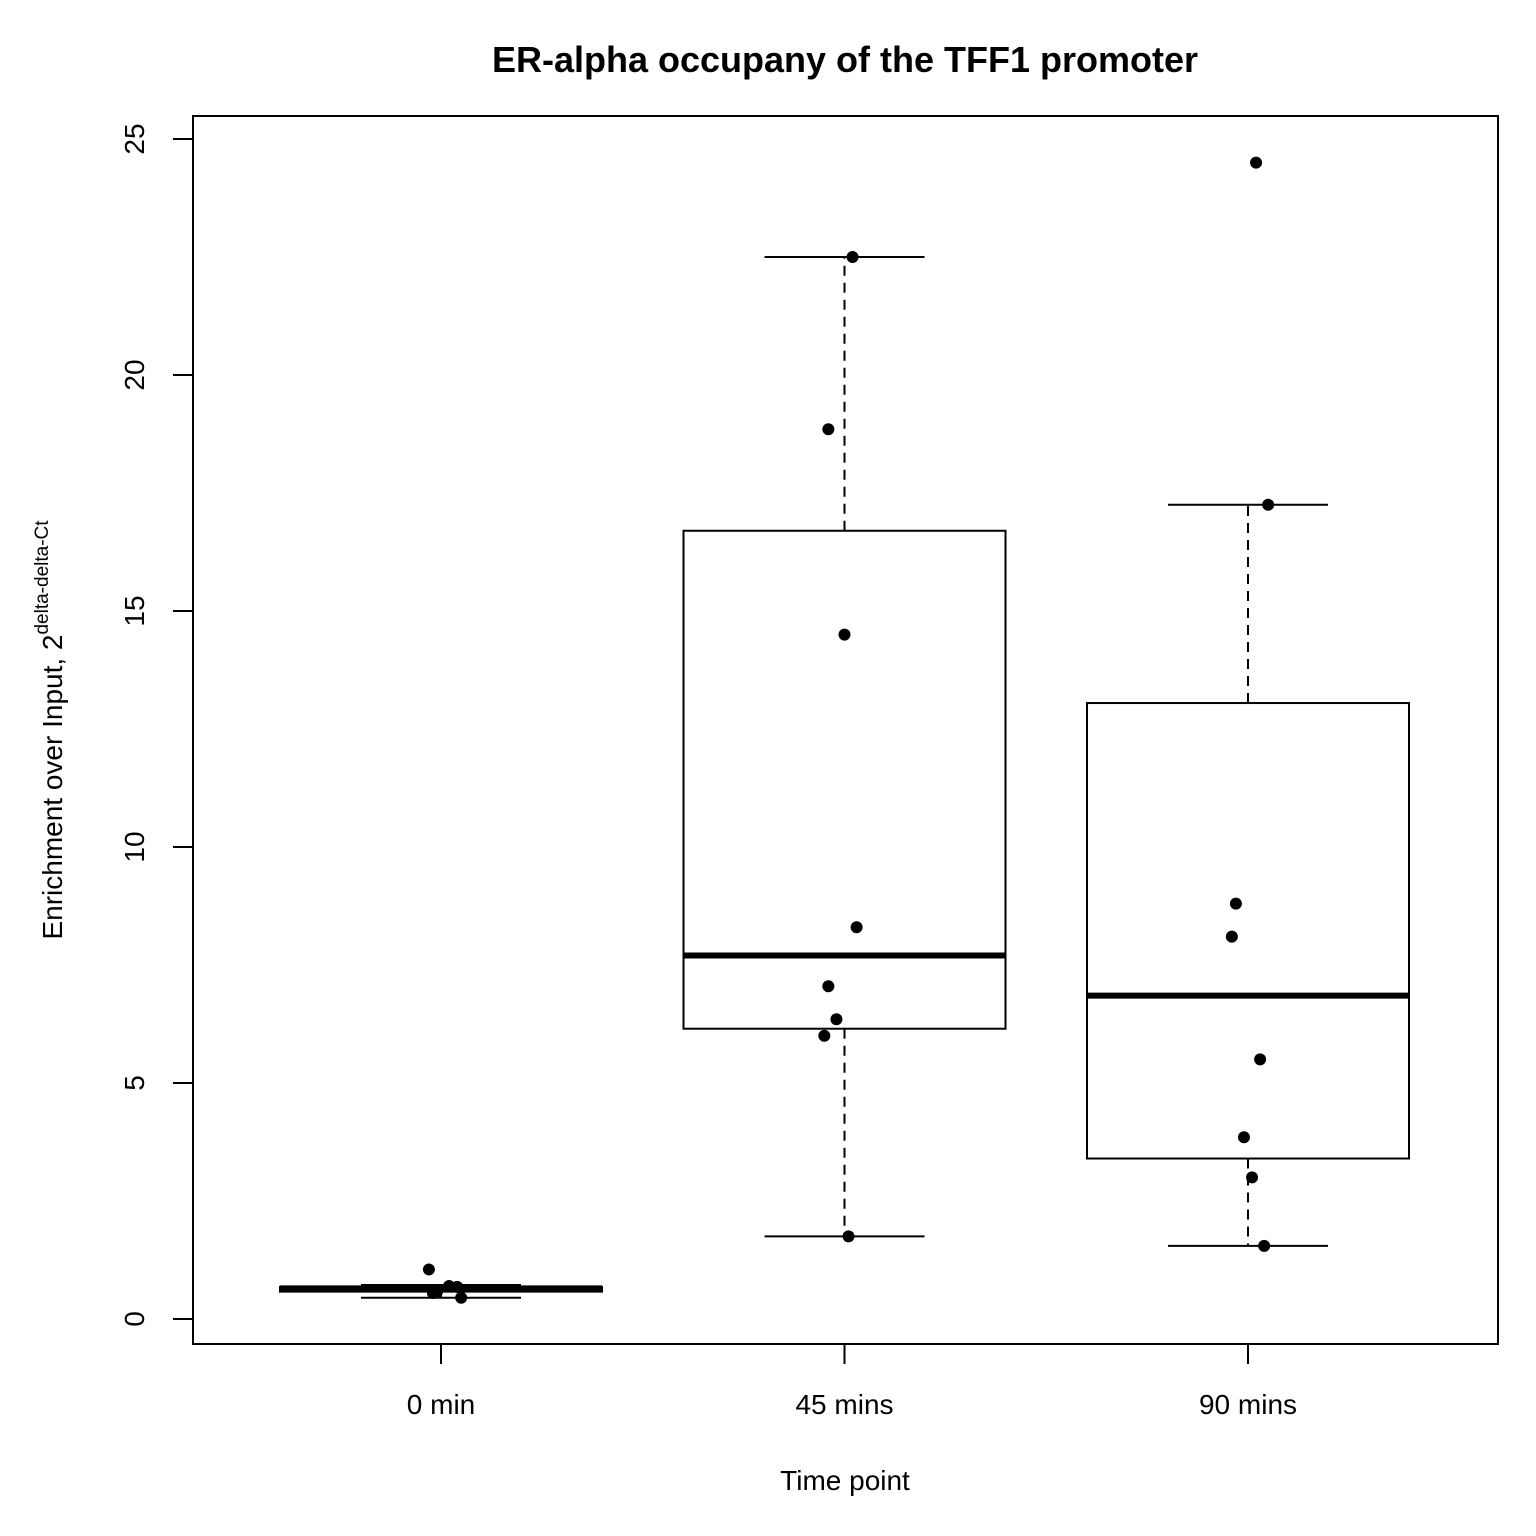 Image resolution: width=1536 pixels, height=1536 pixels. Describe the element at coordinates (852, 1381) in the screenshot. I see `x-axis: 0 min 45 mins 90 mins` at that location.